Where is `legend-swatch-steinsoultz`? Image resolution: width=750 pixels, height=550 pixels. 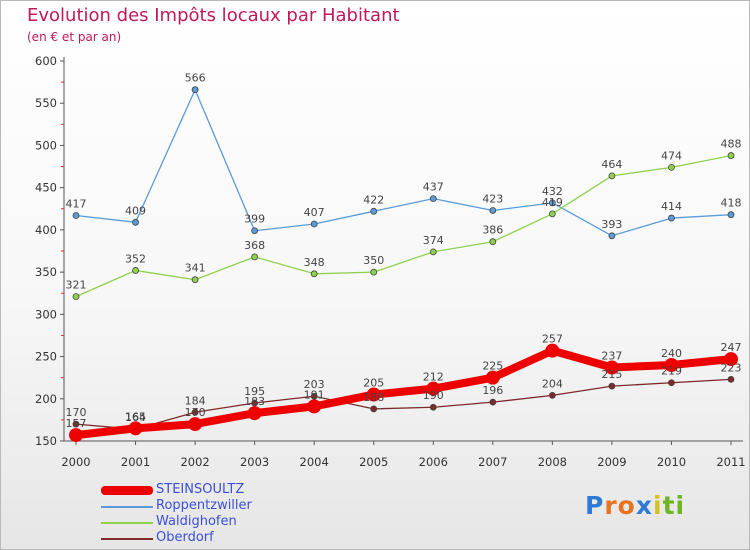 legend-swatch-steinsoultz is located at coordinates (127, 490).